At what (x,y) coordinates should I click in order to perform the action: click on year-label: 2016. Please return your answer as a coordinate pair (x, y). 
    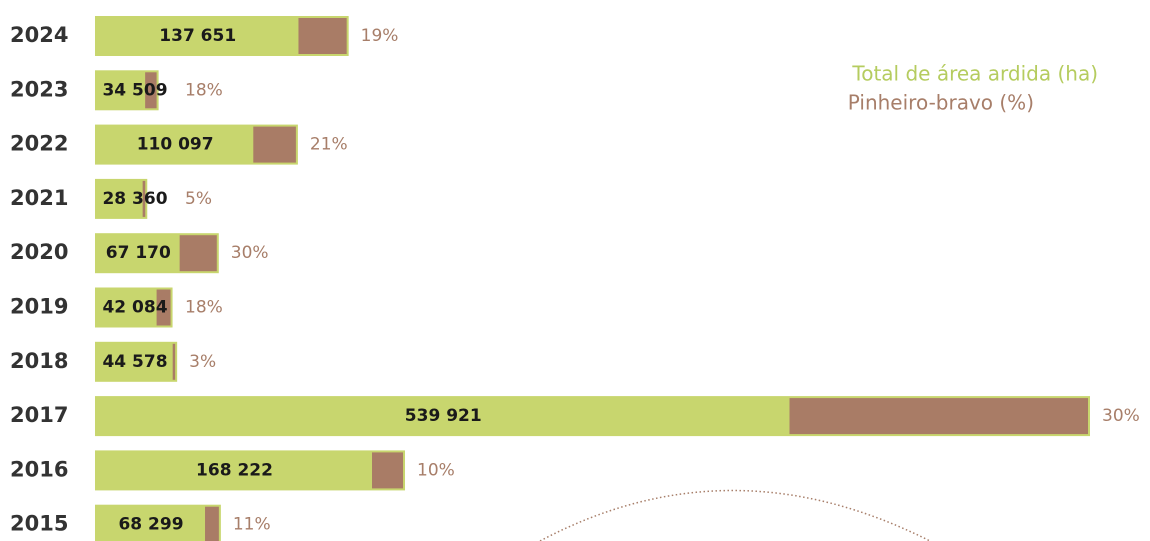
    Looking at the image, I should click on (39, 469).